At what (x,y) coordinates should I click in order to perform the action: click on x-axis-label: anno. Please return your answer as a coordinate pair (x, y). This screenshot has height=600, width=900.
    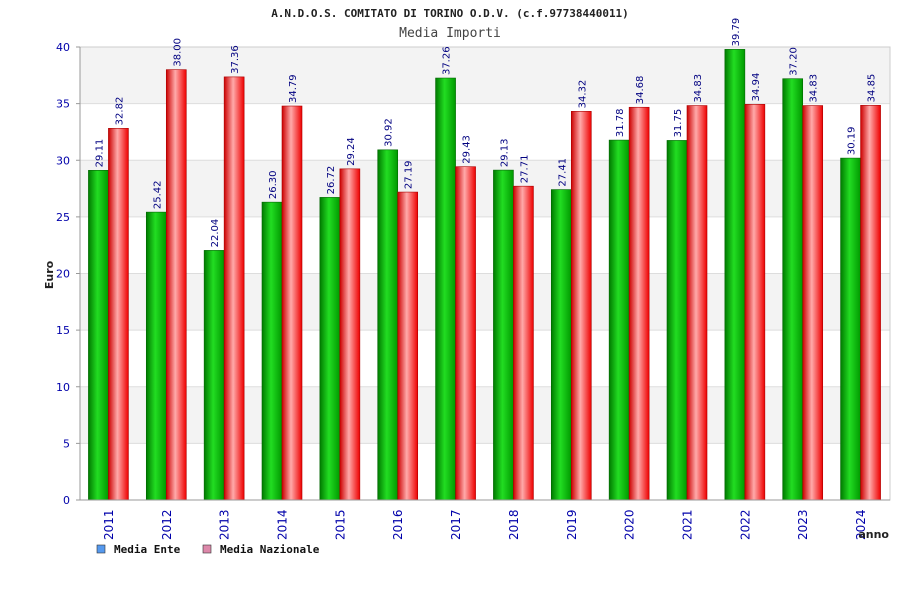
    Looking at the image, I should click on (873, 534).